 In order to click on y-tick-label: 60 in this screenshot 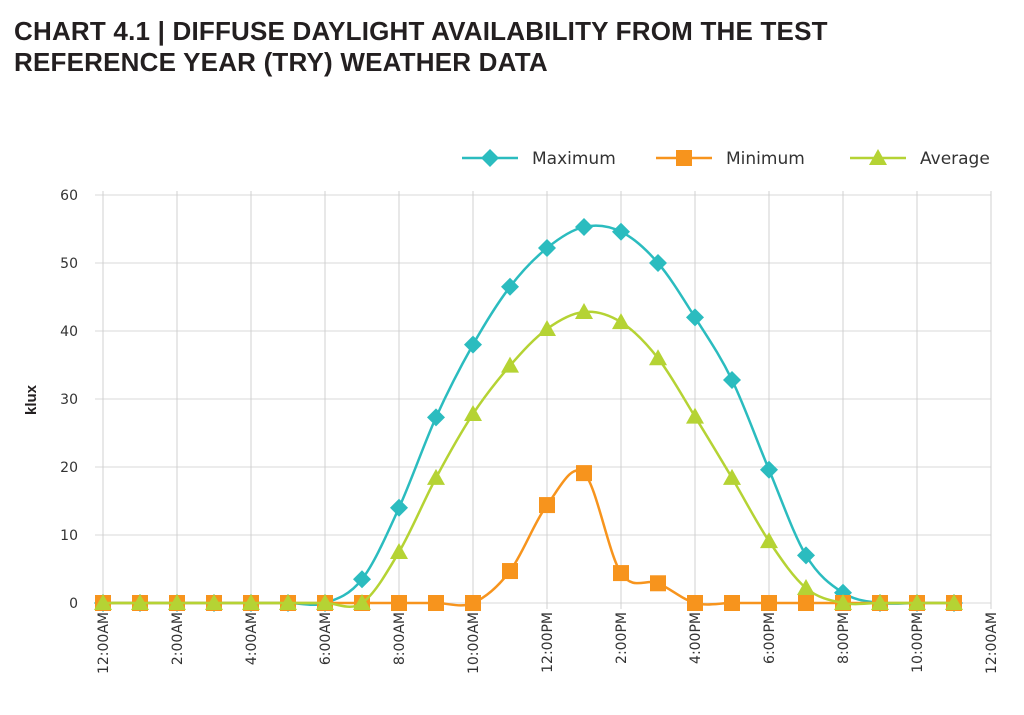, I will do `click(69, 196)`.